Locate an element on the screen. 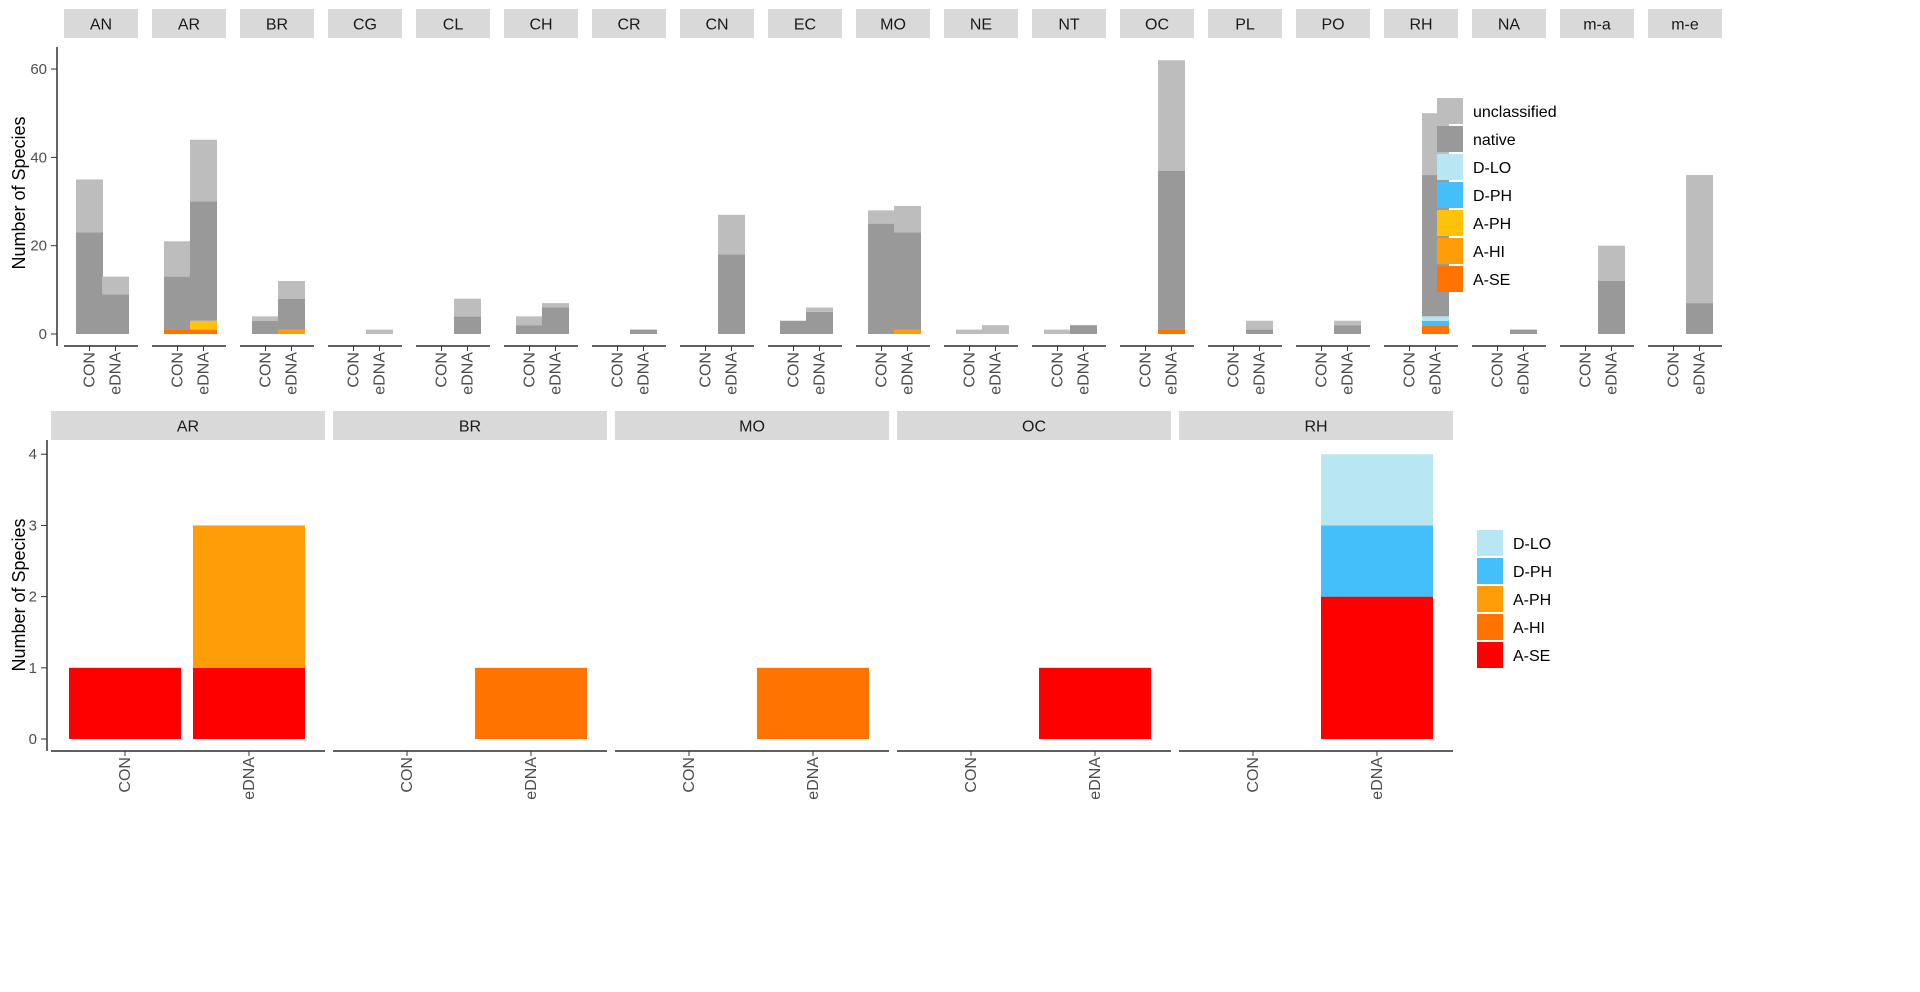  facet-strip-label: CL is located at coordinates (453, 25).